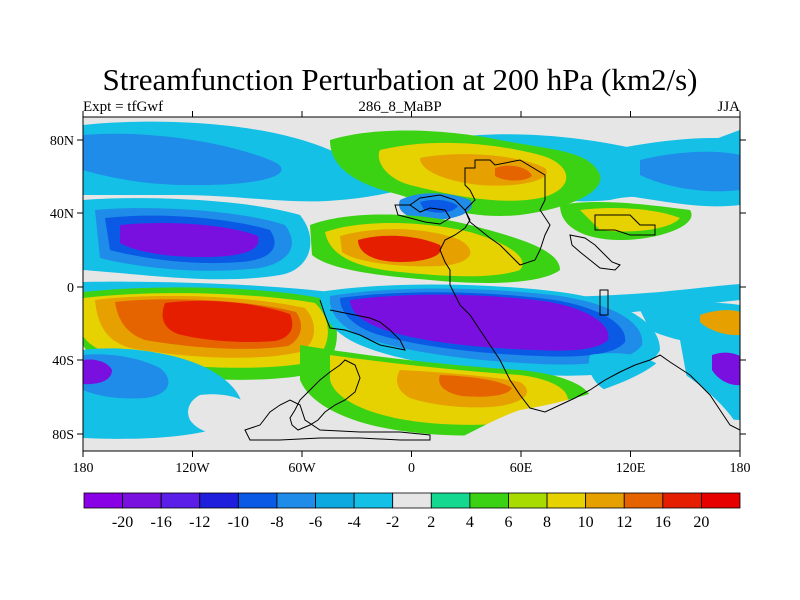 This screenshot has height=600, width=800. Describe the element at coordinates (63, 361) in the screenshot. I see `lat-label-40s: 40S` at that location.